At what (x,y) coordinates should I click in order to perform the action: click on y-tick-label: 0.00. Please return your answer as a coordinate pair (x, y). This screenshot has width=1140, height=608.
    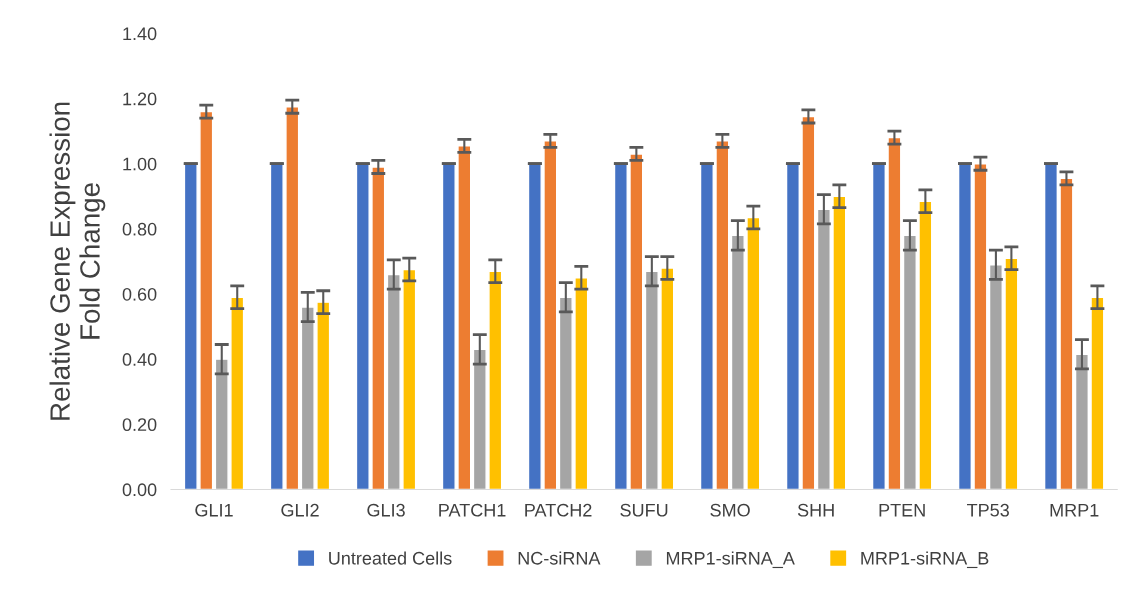
    Looking at the image, I should click on (139, 490).